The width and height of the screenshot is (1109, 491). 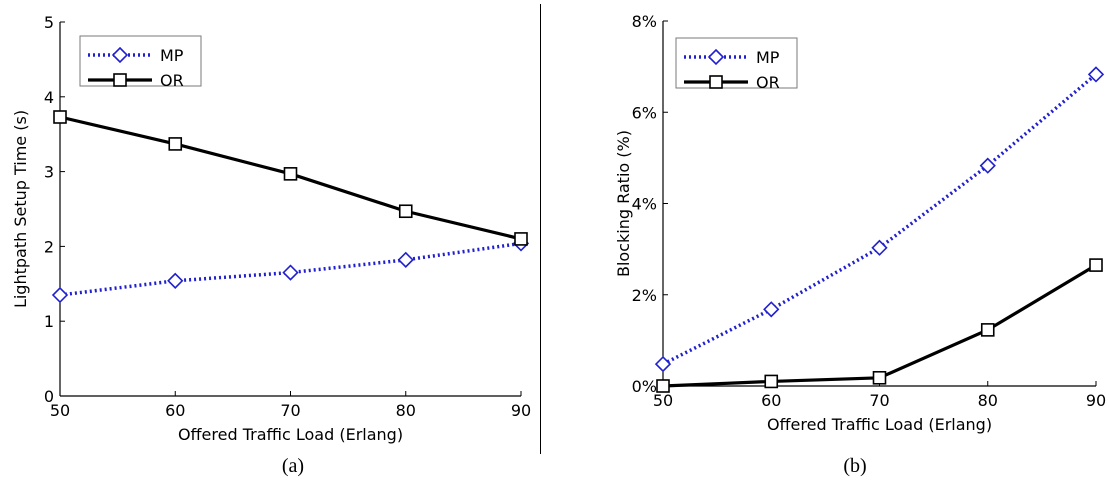 What do you see at coordinates (290, 410) in the screenshot?
I see `chart-a-x-tick-label: 70` at bounding box center [290, 410].